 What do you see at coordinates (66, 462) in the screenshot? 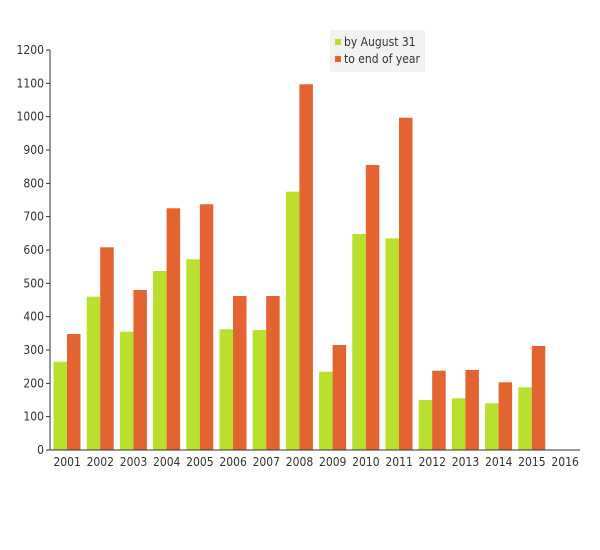
I see `x-tick-label-2001: 2001` at bounding box center [66, 462].